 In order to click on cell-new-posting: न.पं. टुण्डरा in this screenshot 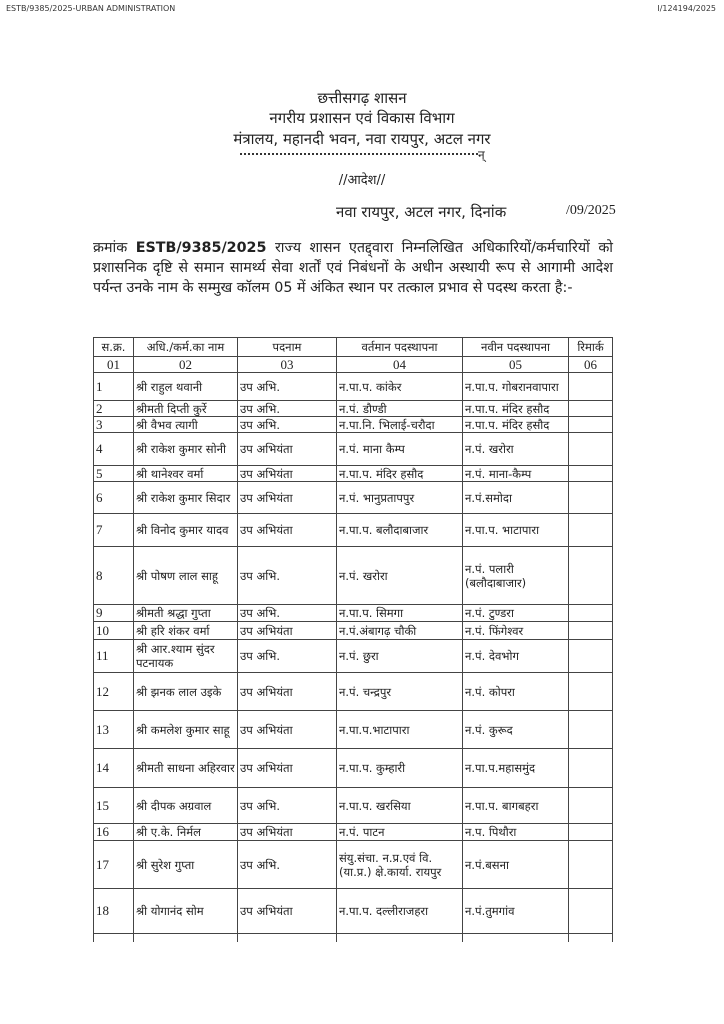, I will do `click(515, 613)`.